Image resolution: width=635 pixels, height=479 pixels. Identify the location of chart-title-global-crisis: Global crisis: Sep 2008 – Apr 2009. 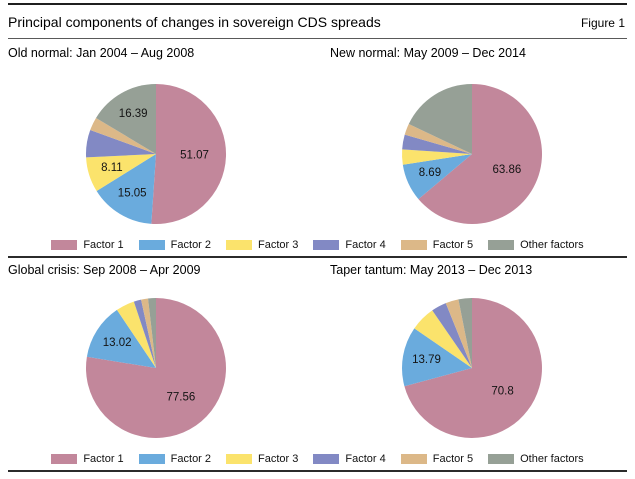
(104, 270).